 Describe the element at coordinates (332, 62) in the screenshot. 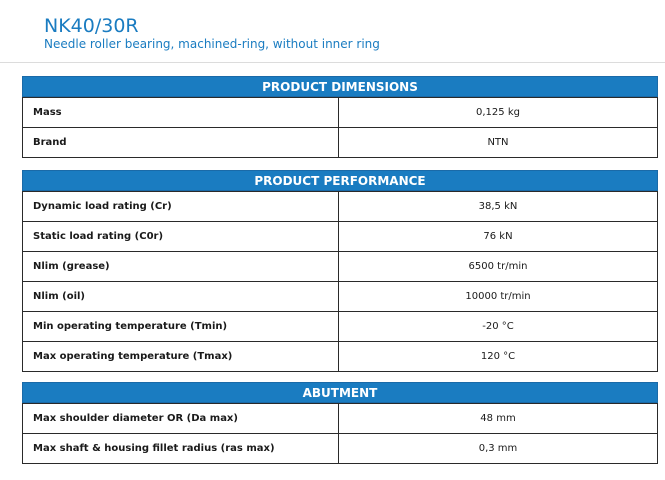

I see `header-divider` at that location.